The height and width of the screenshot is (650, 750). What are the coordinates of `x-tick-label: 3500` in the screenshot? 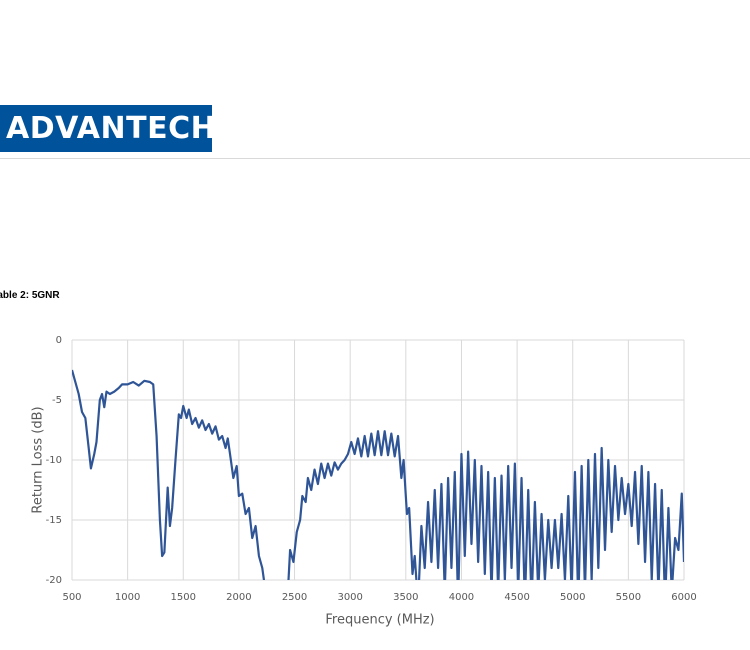 It's located at (405, 597).